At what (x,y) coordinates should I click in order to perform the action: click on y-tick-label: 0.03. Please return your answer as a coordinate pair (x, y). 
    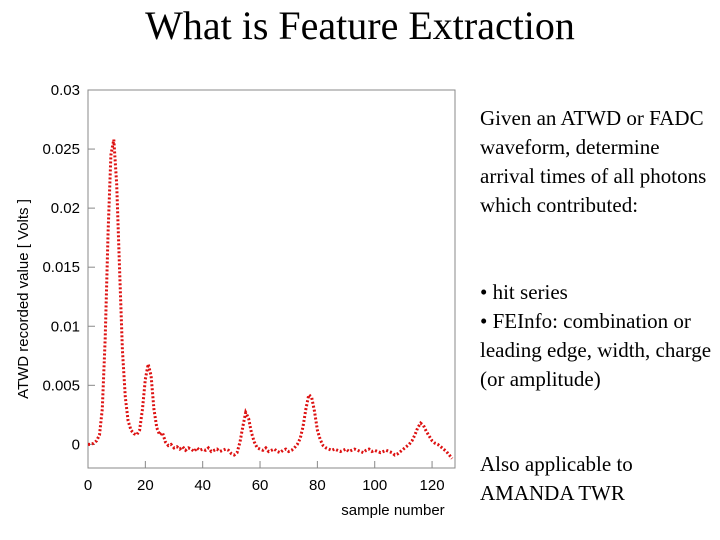
    Looking at the image, I should click on (65, 90).